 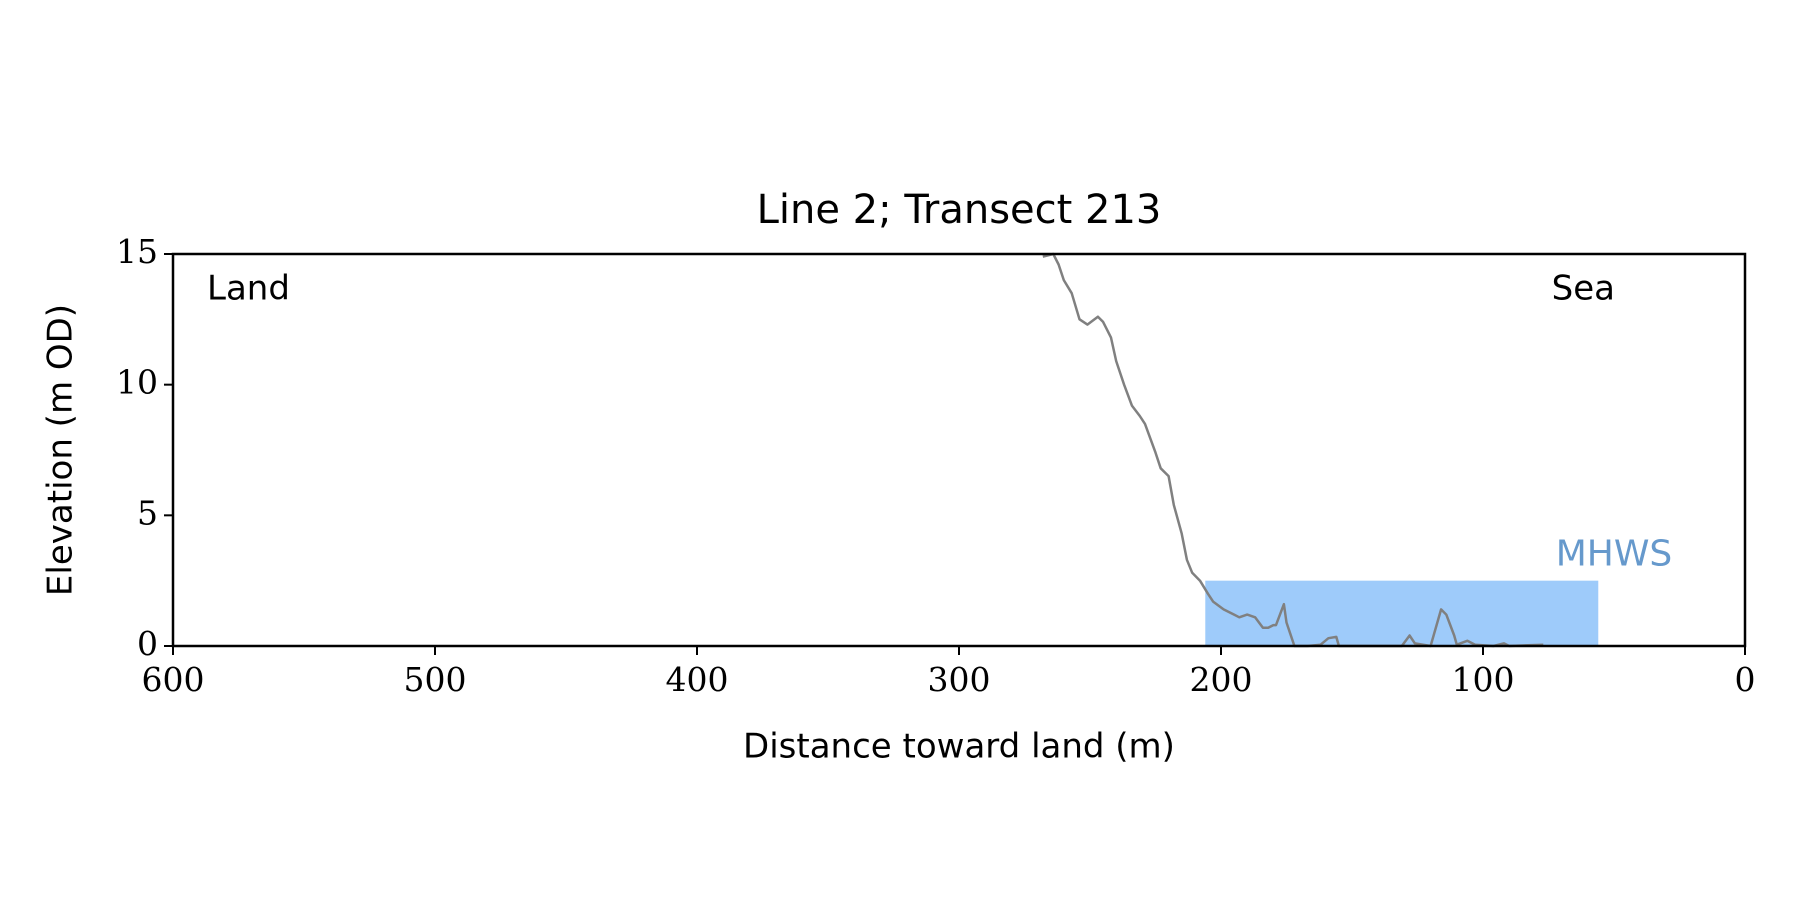 What do you see at coordinates (147, 643) in the screenshot?
I see `y-tick-label: 0` at bounding box center [147, 643].